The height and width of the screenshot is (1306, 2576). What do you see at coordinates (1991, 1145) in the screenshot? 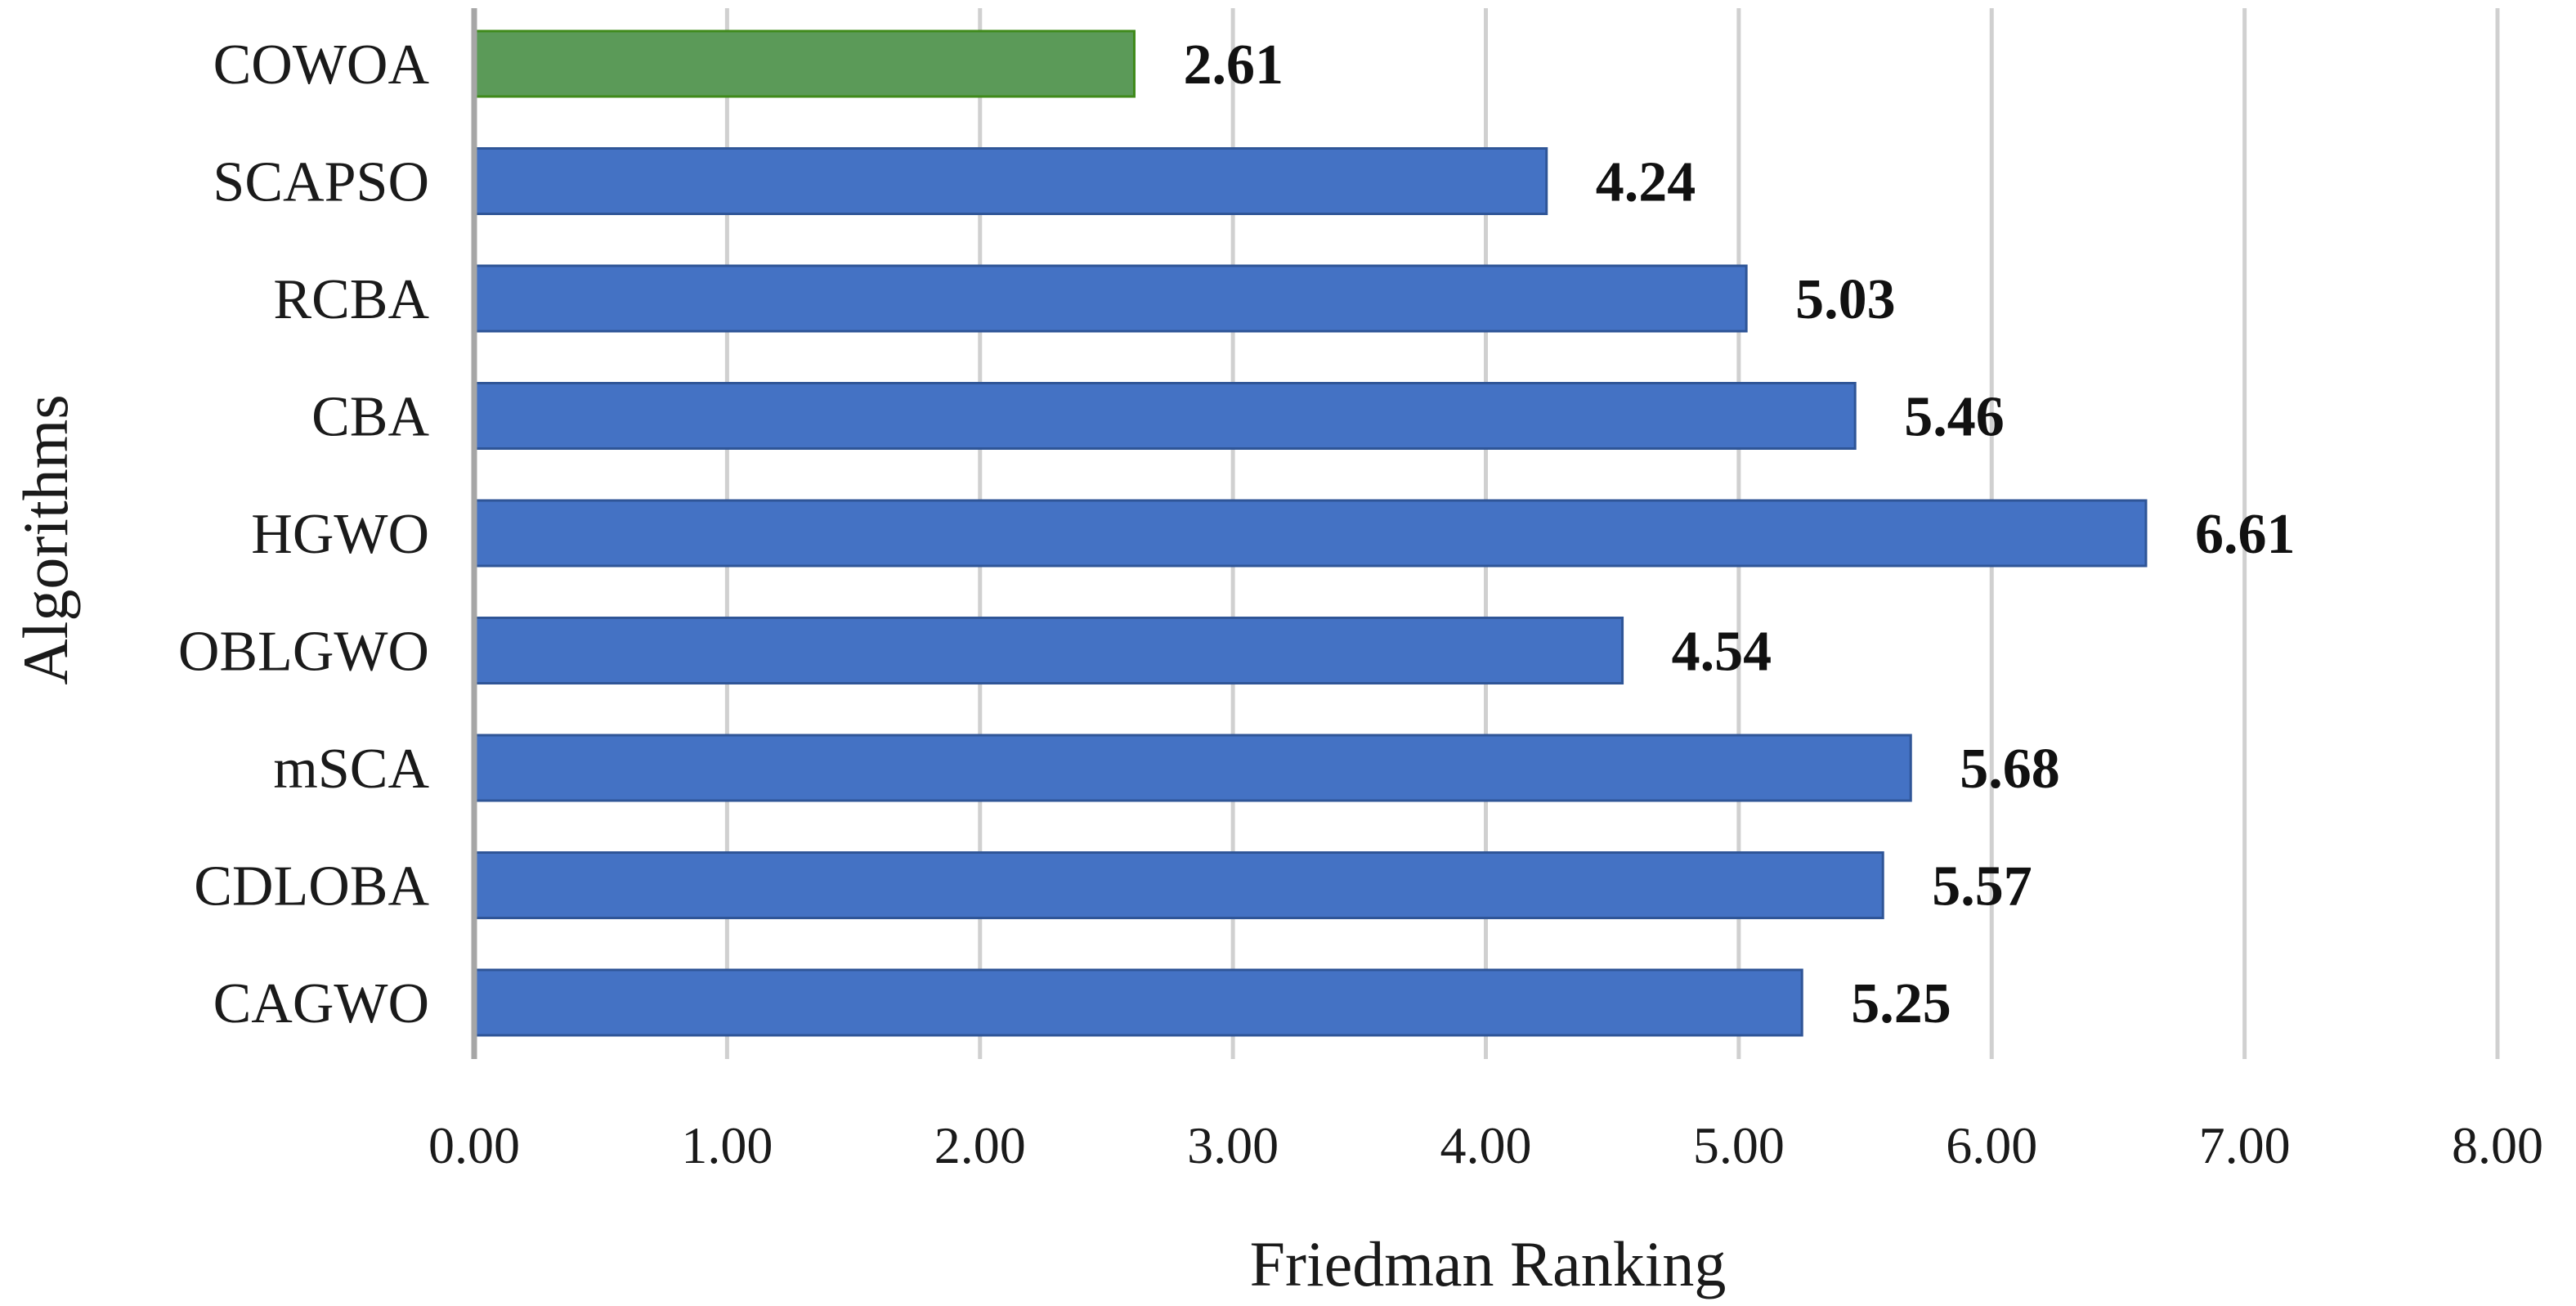
I see `x-tick-label-6.00: 6.00` at bounding box center [1991, 1145].